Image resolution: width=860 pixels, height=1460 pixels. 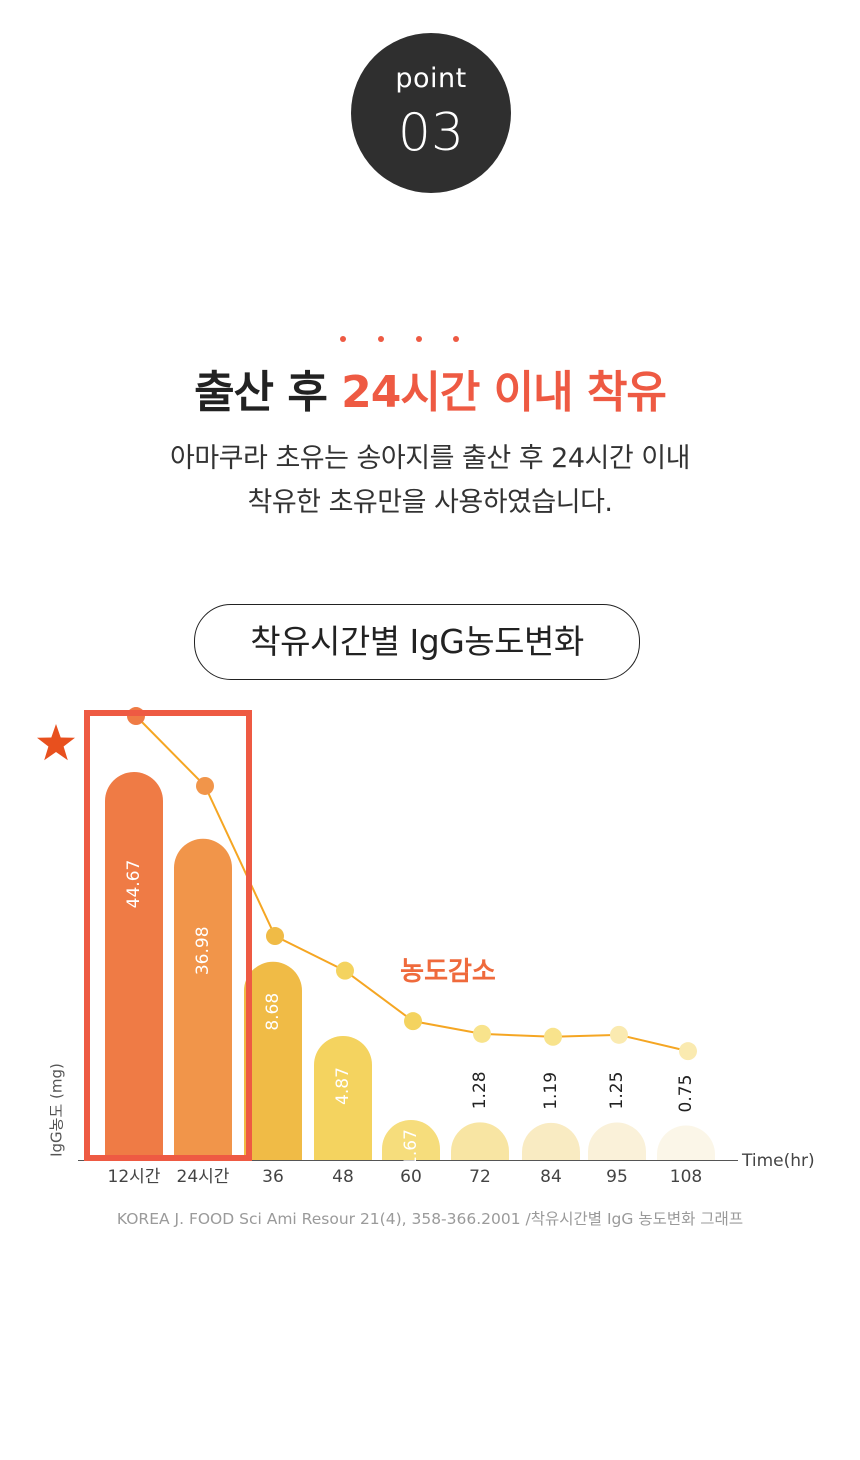 What do you see at coordinates (134, 1177) in the screenshot?
I see `x-tick-label: 12시간` at bounding box center [134, 1177].